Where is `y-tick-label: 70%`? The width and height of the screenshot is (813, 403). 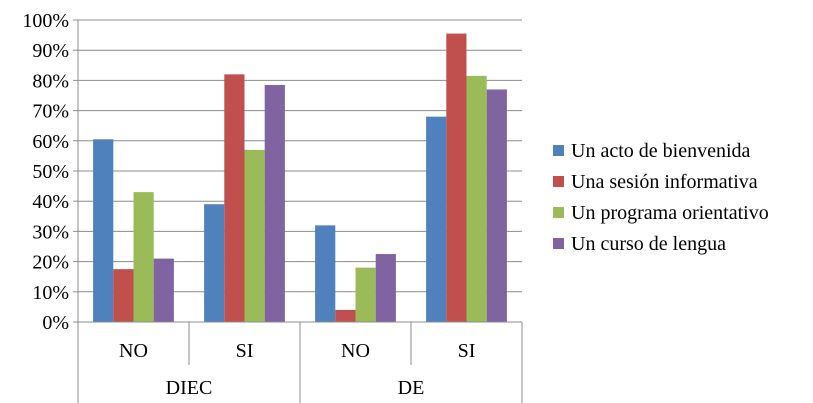
y-tick-label: 70% is located at coordinates (50, 112).